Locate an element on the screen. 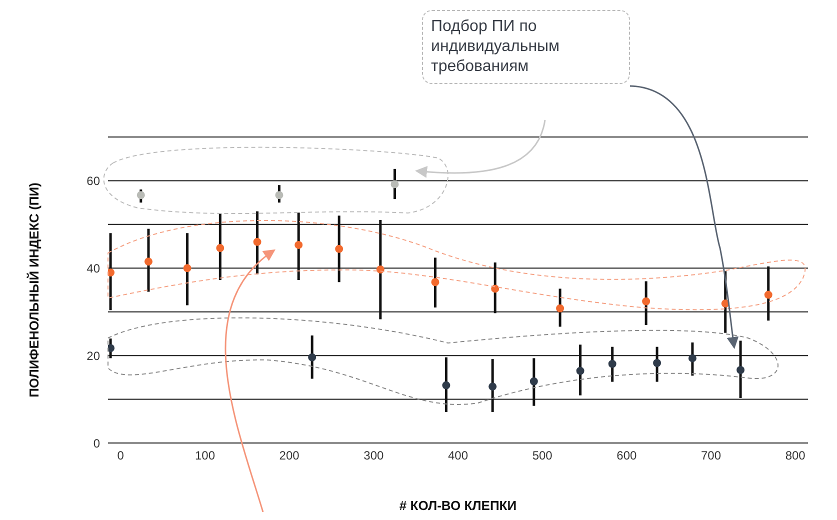  x-axis-title: # КОЛ-ВО КЛЕПКИ is located at coordinates (458, 505).